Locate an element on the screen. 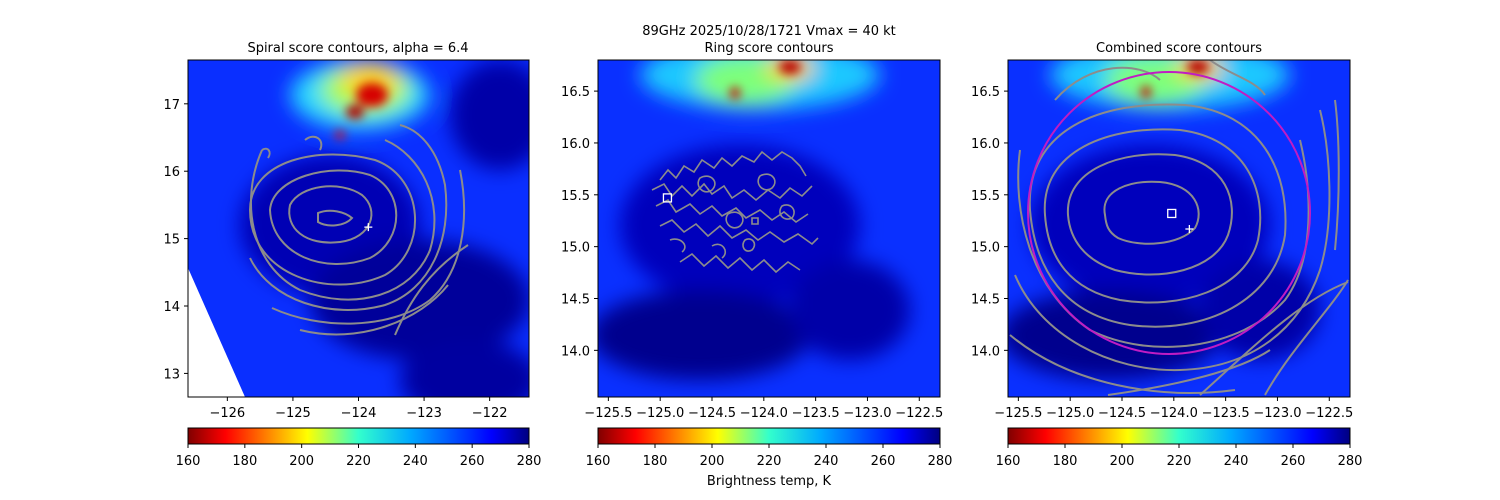  spiral-contours is located at coordinates (358, 230).